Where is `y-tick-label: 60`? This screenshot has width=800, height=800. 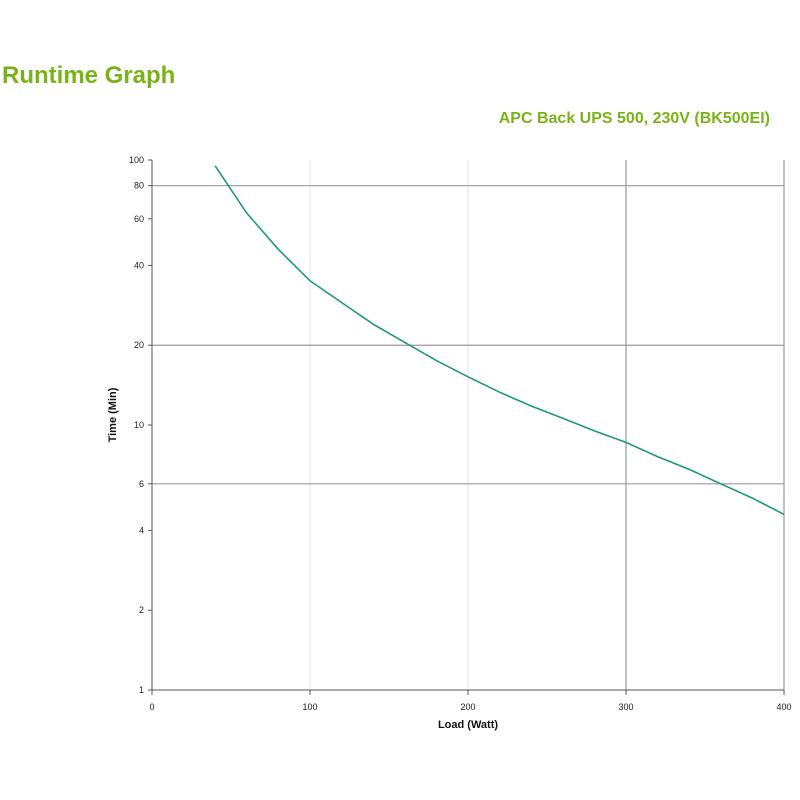
y-tick-label: 60 is located at coordinates (139, 219).